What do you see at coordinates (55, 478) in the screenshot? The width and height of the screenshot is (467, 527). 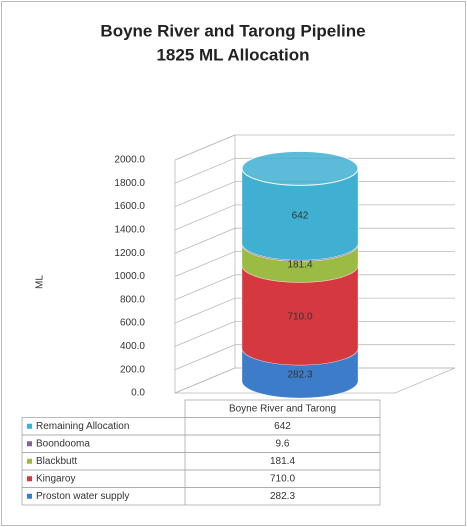 I see `legend-label: Kingaroy` at bounding box center [55, 478].